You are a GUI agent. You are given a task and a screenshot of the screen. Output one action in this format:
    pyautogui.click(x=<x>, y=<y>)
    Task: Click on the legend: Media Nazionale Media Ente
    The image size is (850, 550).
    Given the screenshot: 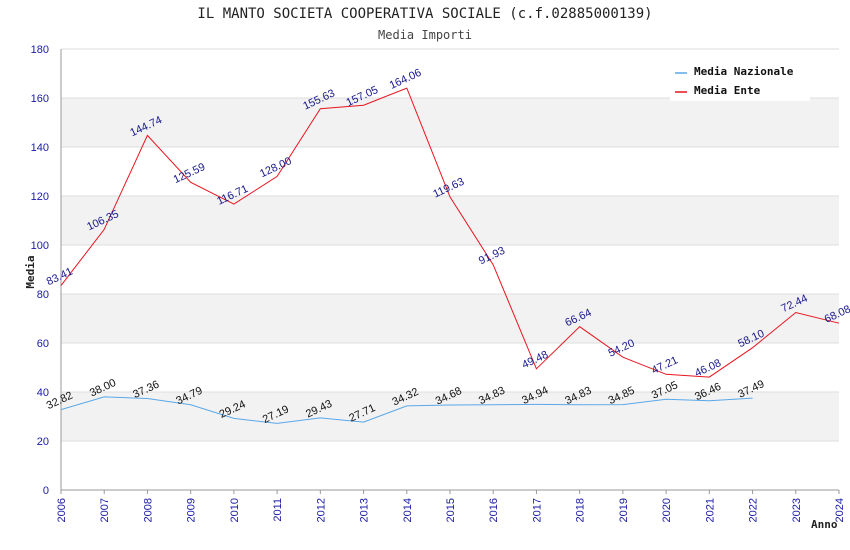 What is the action you would take?
    pyautogui.click(x=740, y=79)
    